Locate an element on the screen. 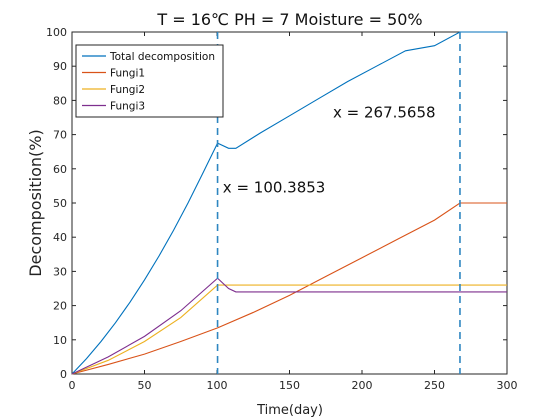 This screenshot has height=420, width=560. y-tick-label: 30 is located at coordinates (60, 271).